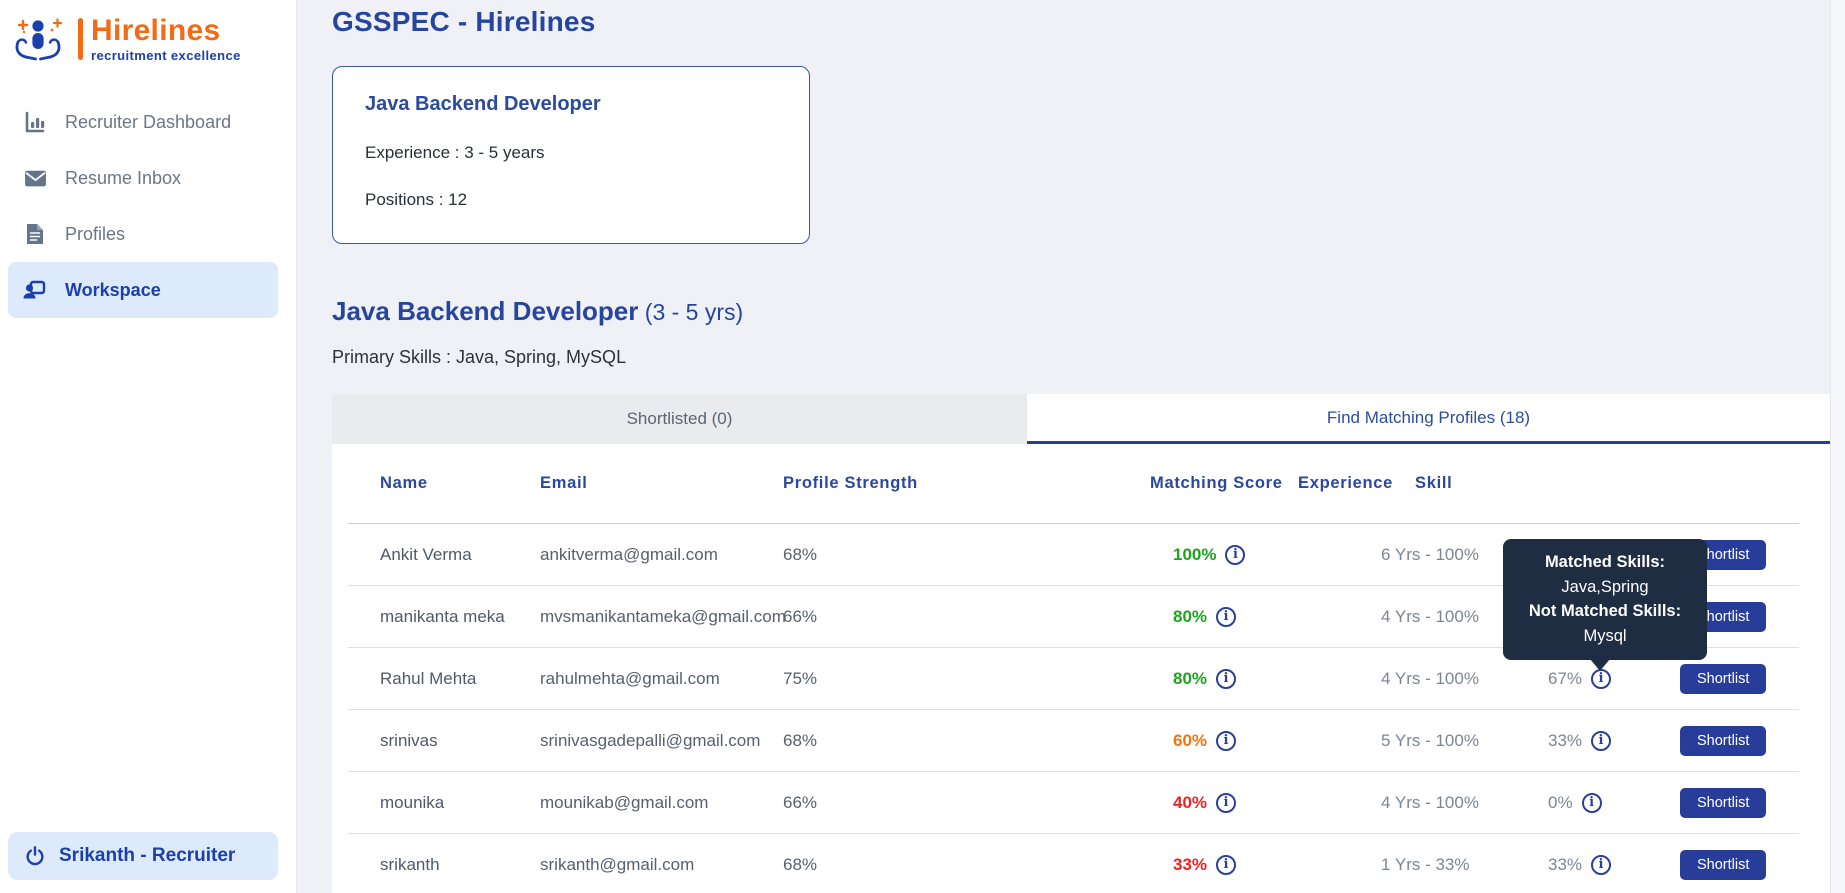 The height and width of the screenshot is (893, 1845). Describe the element at coordinates (410, 864) in the screenshot. I see `candidate-name: srikanth` at that location.